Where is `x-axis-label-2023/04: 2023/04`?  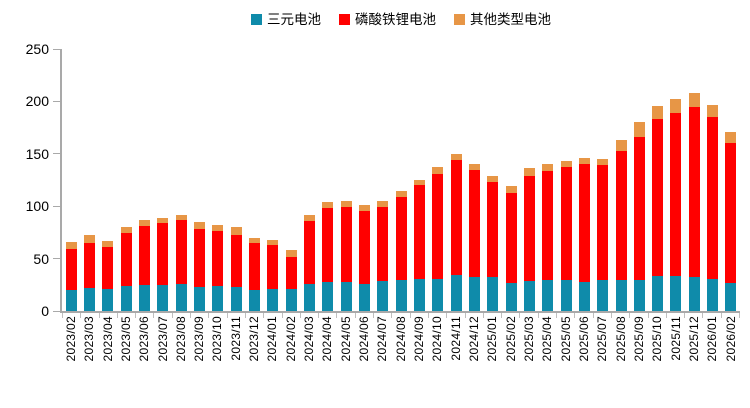
x-axis-label-2023/04: 2023/04 is located at coordinates (107, 339).